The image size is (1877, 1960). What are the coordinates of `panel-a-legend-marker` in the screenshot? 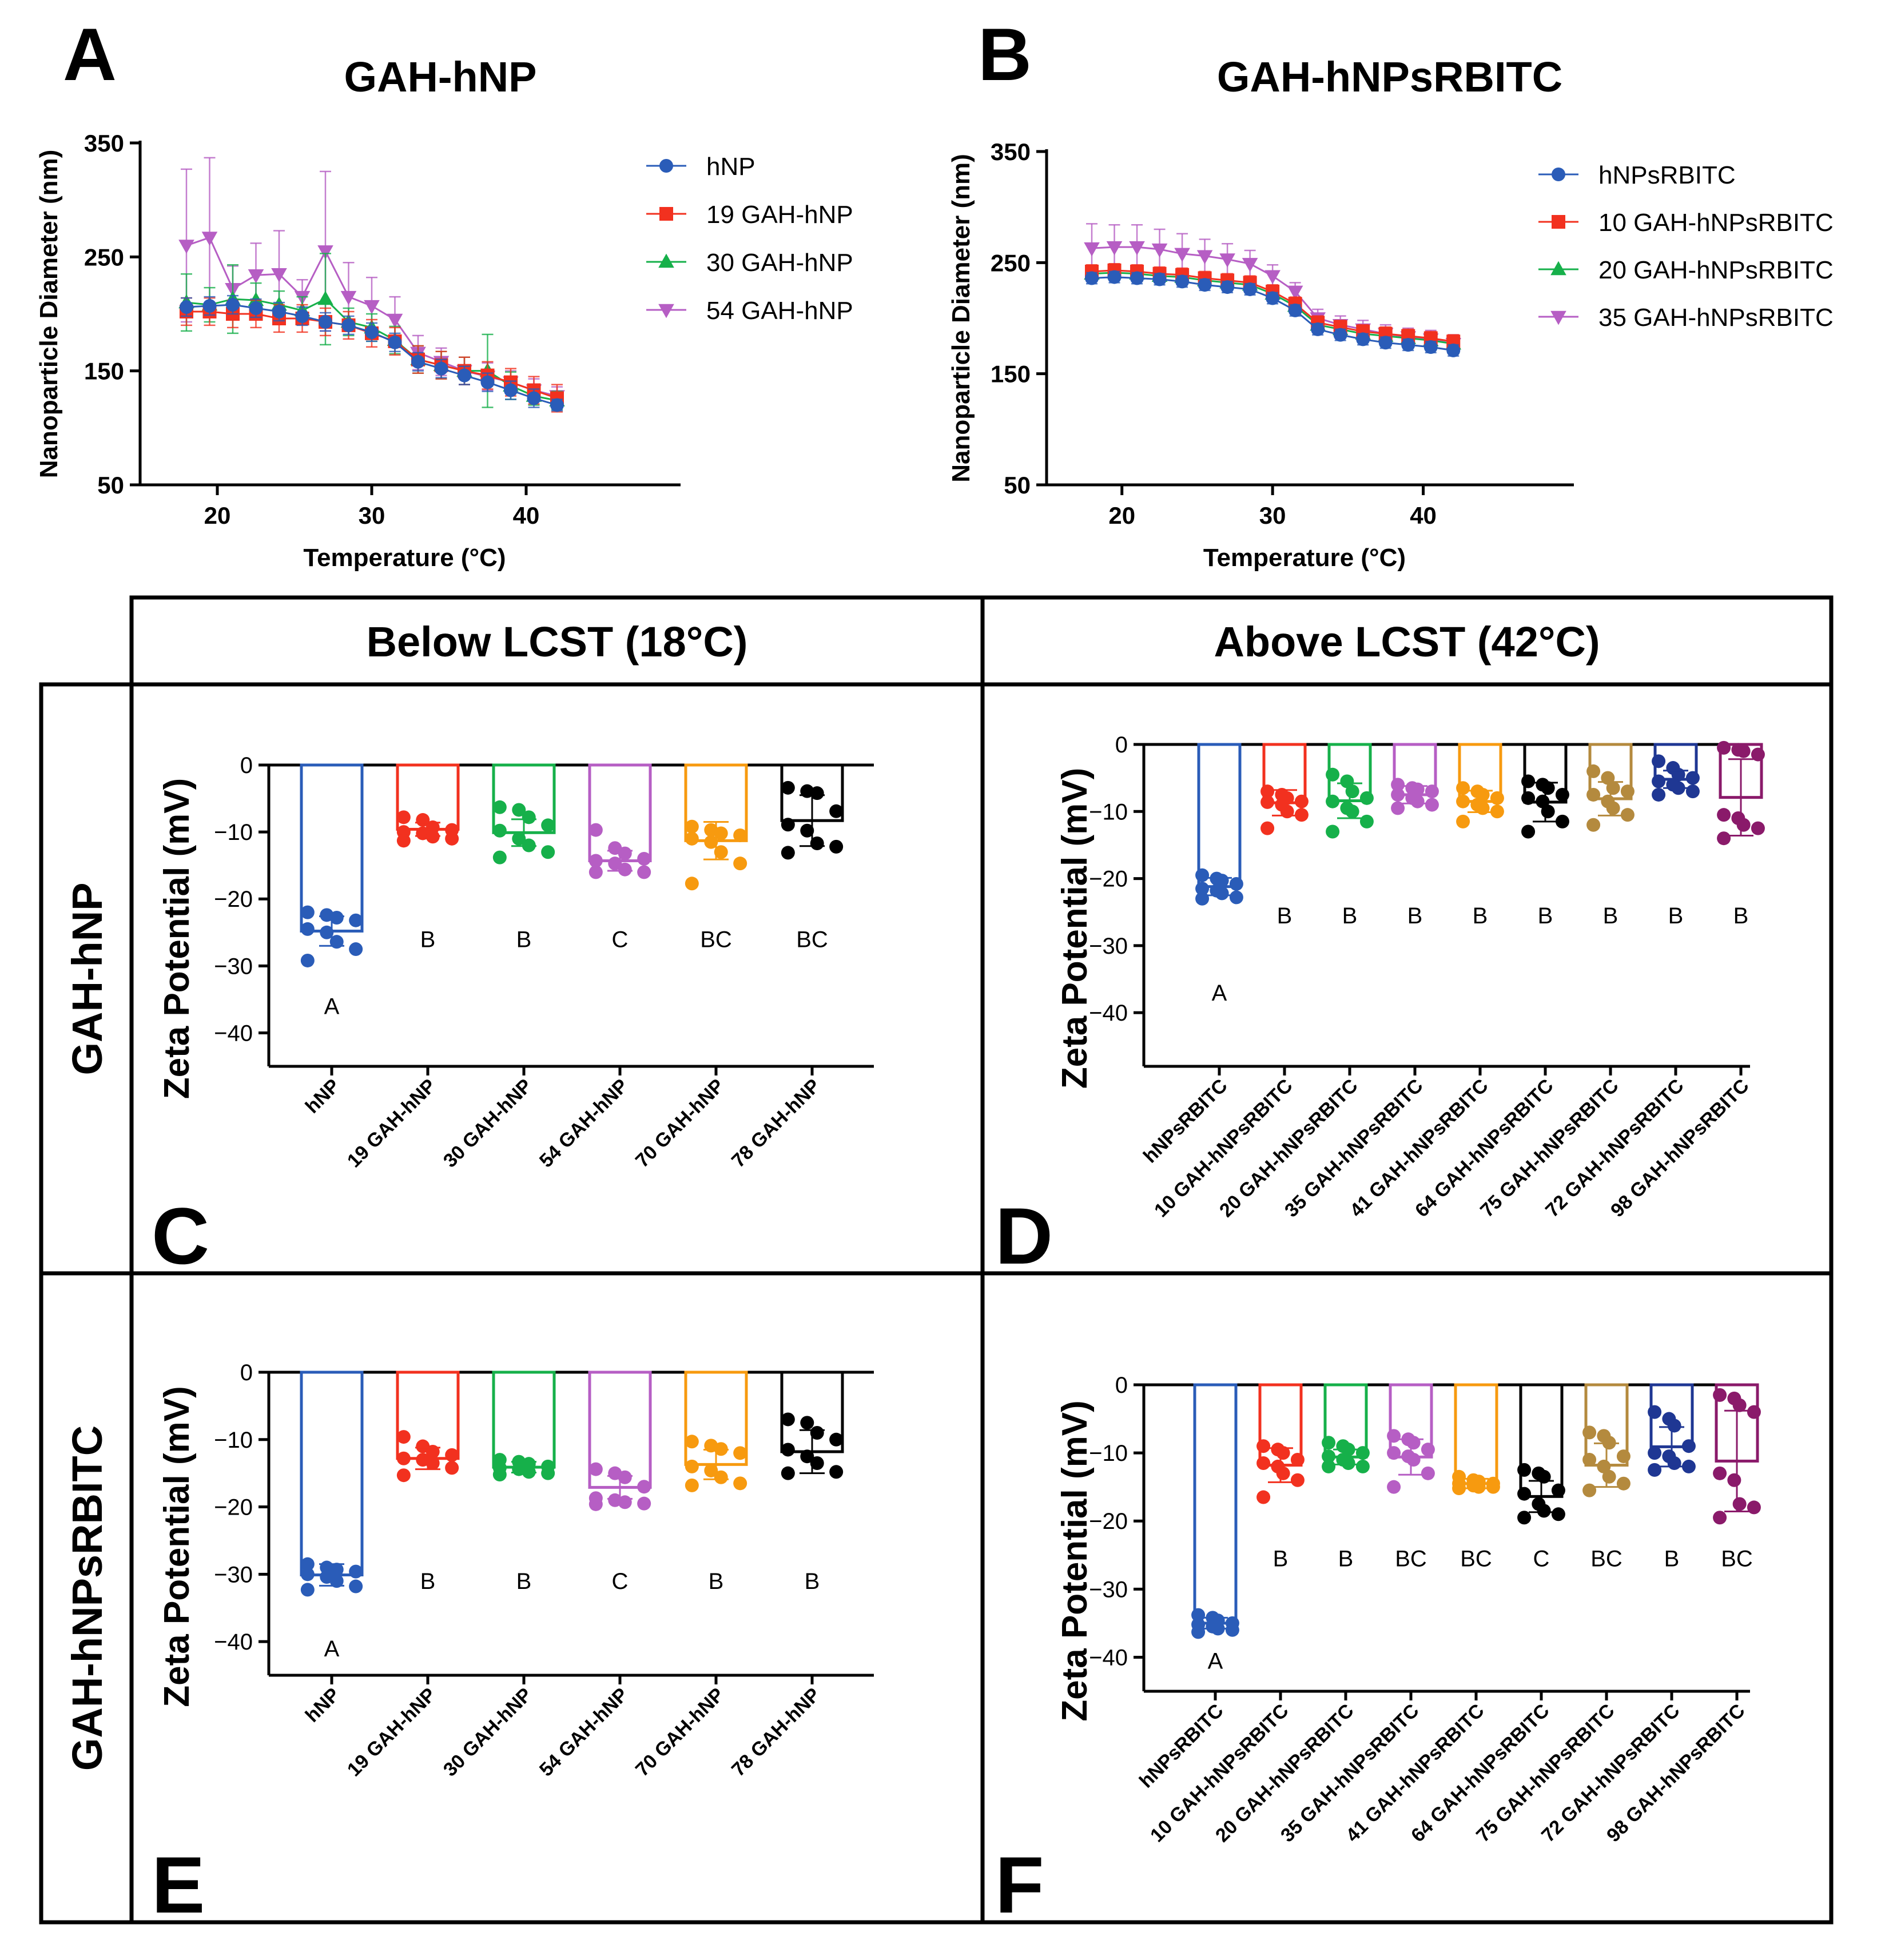 It's located at (666, 214).